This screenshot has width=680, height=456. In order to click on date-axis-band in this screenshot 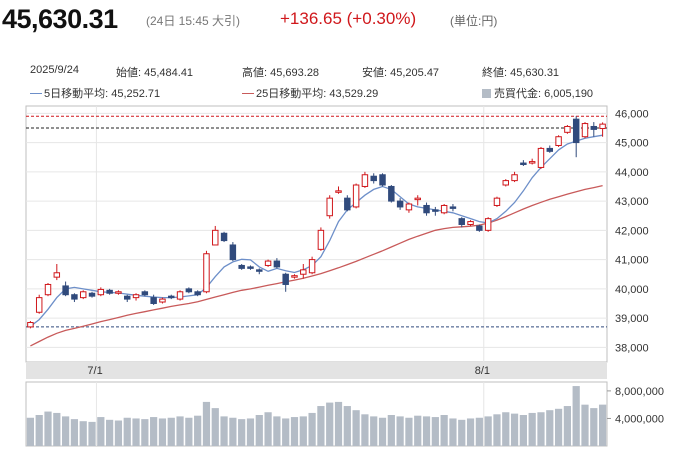, I will do `click(316, 370)`.